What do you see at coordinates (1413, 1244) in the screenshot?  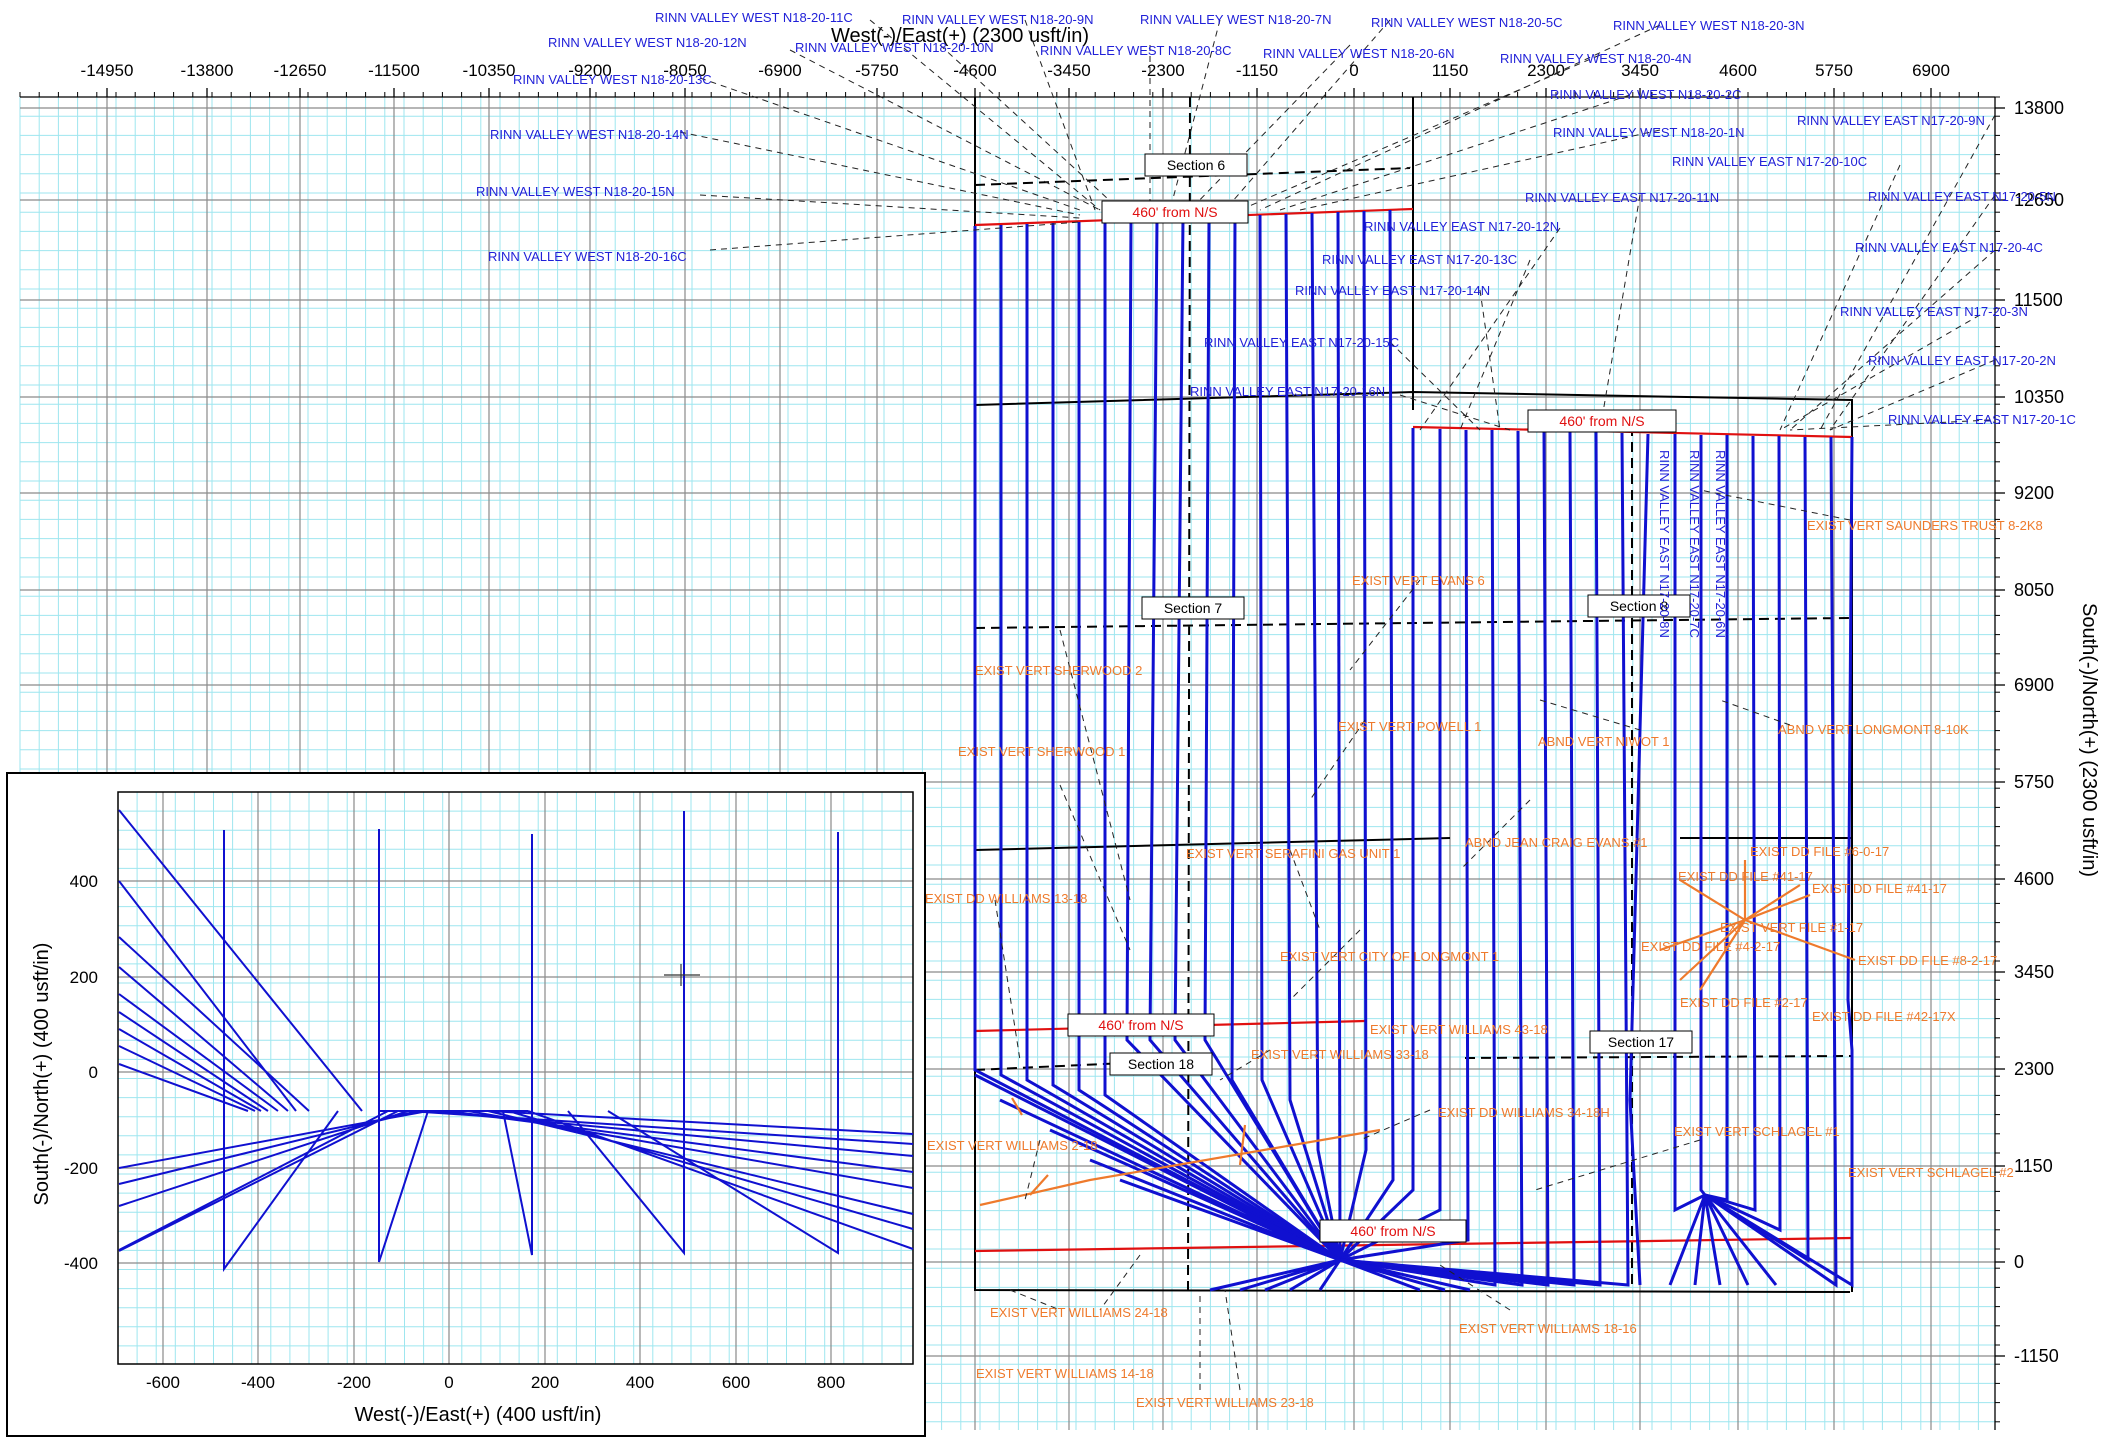 I see `setback-line` at bounding box center [1413, 1244].